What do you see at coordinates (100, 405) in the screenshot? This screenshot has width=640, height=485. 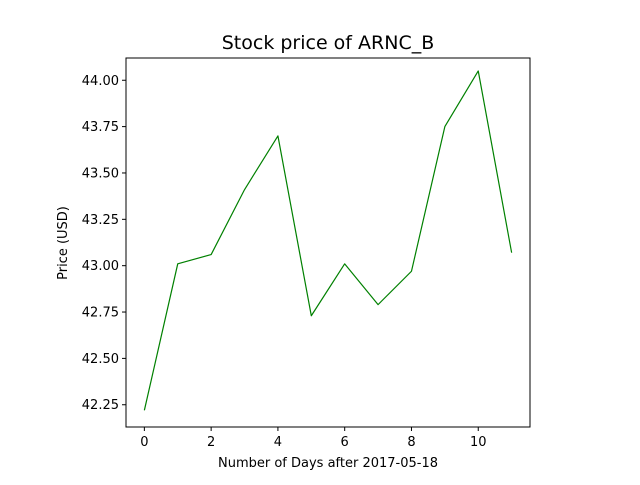 I see `y-tick-label: 42.25` at bounding box center [100, 405].